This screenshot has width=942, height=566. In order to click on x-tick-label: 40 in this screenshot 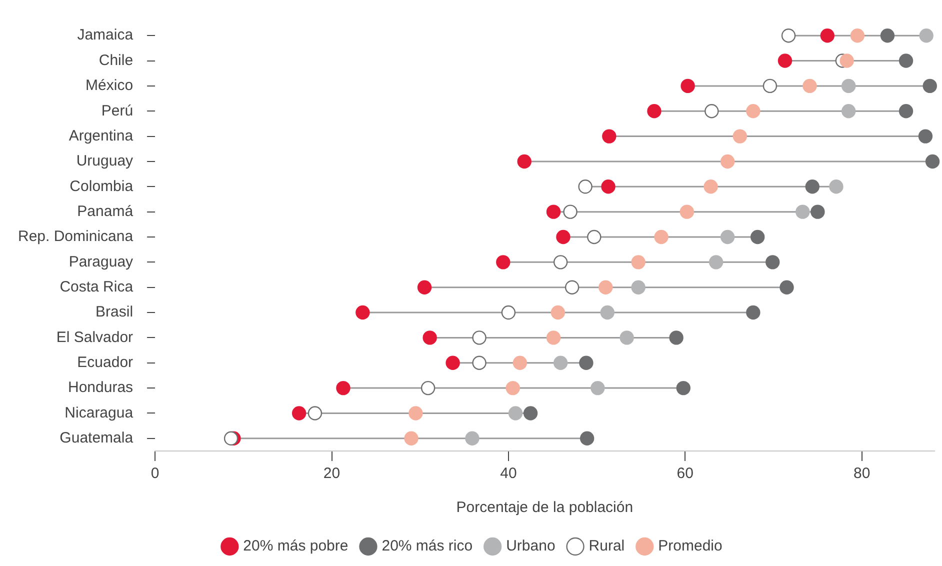, I will do `click(508, 473)`.